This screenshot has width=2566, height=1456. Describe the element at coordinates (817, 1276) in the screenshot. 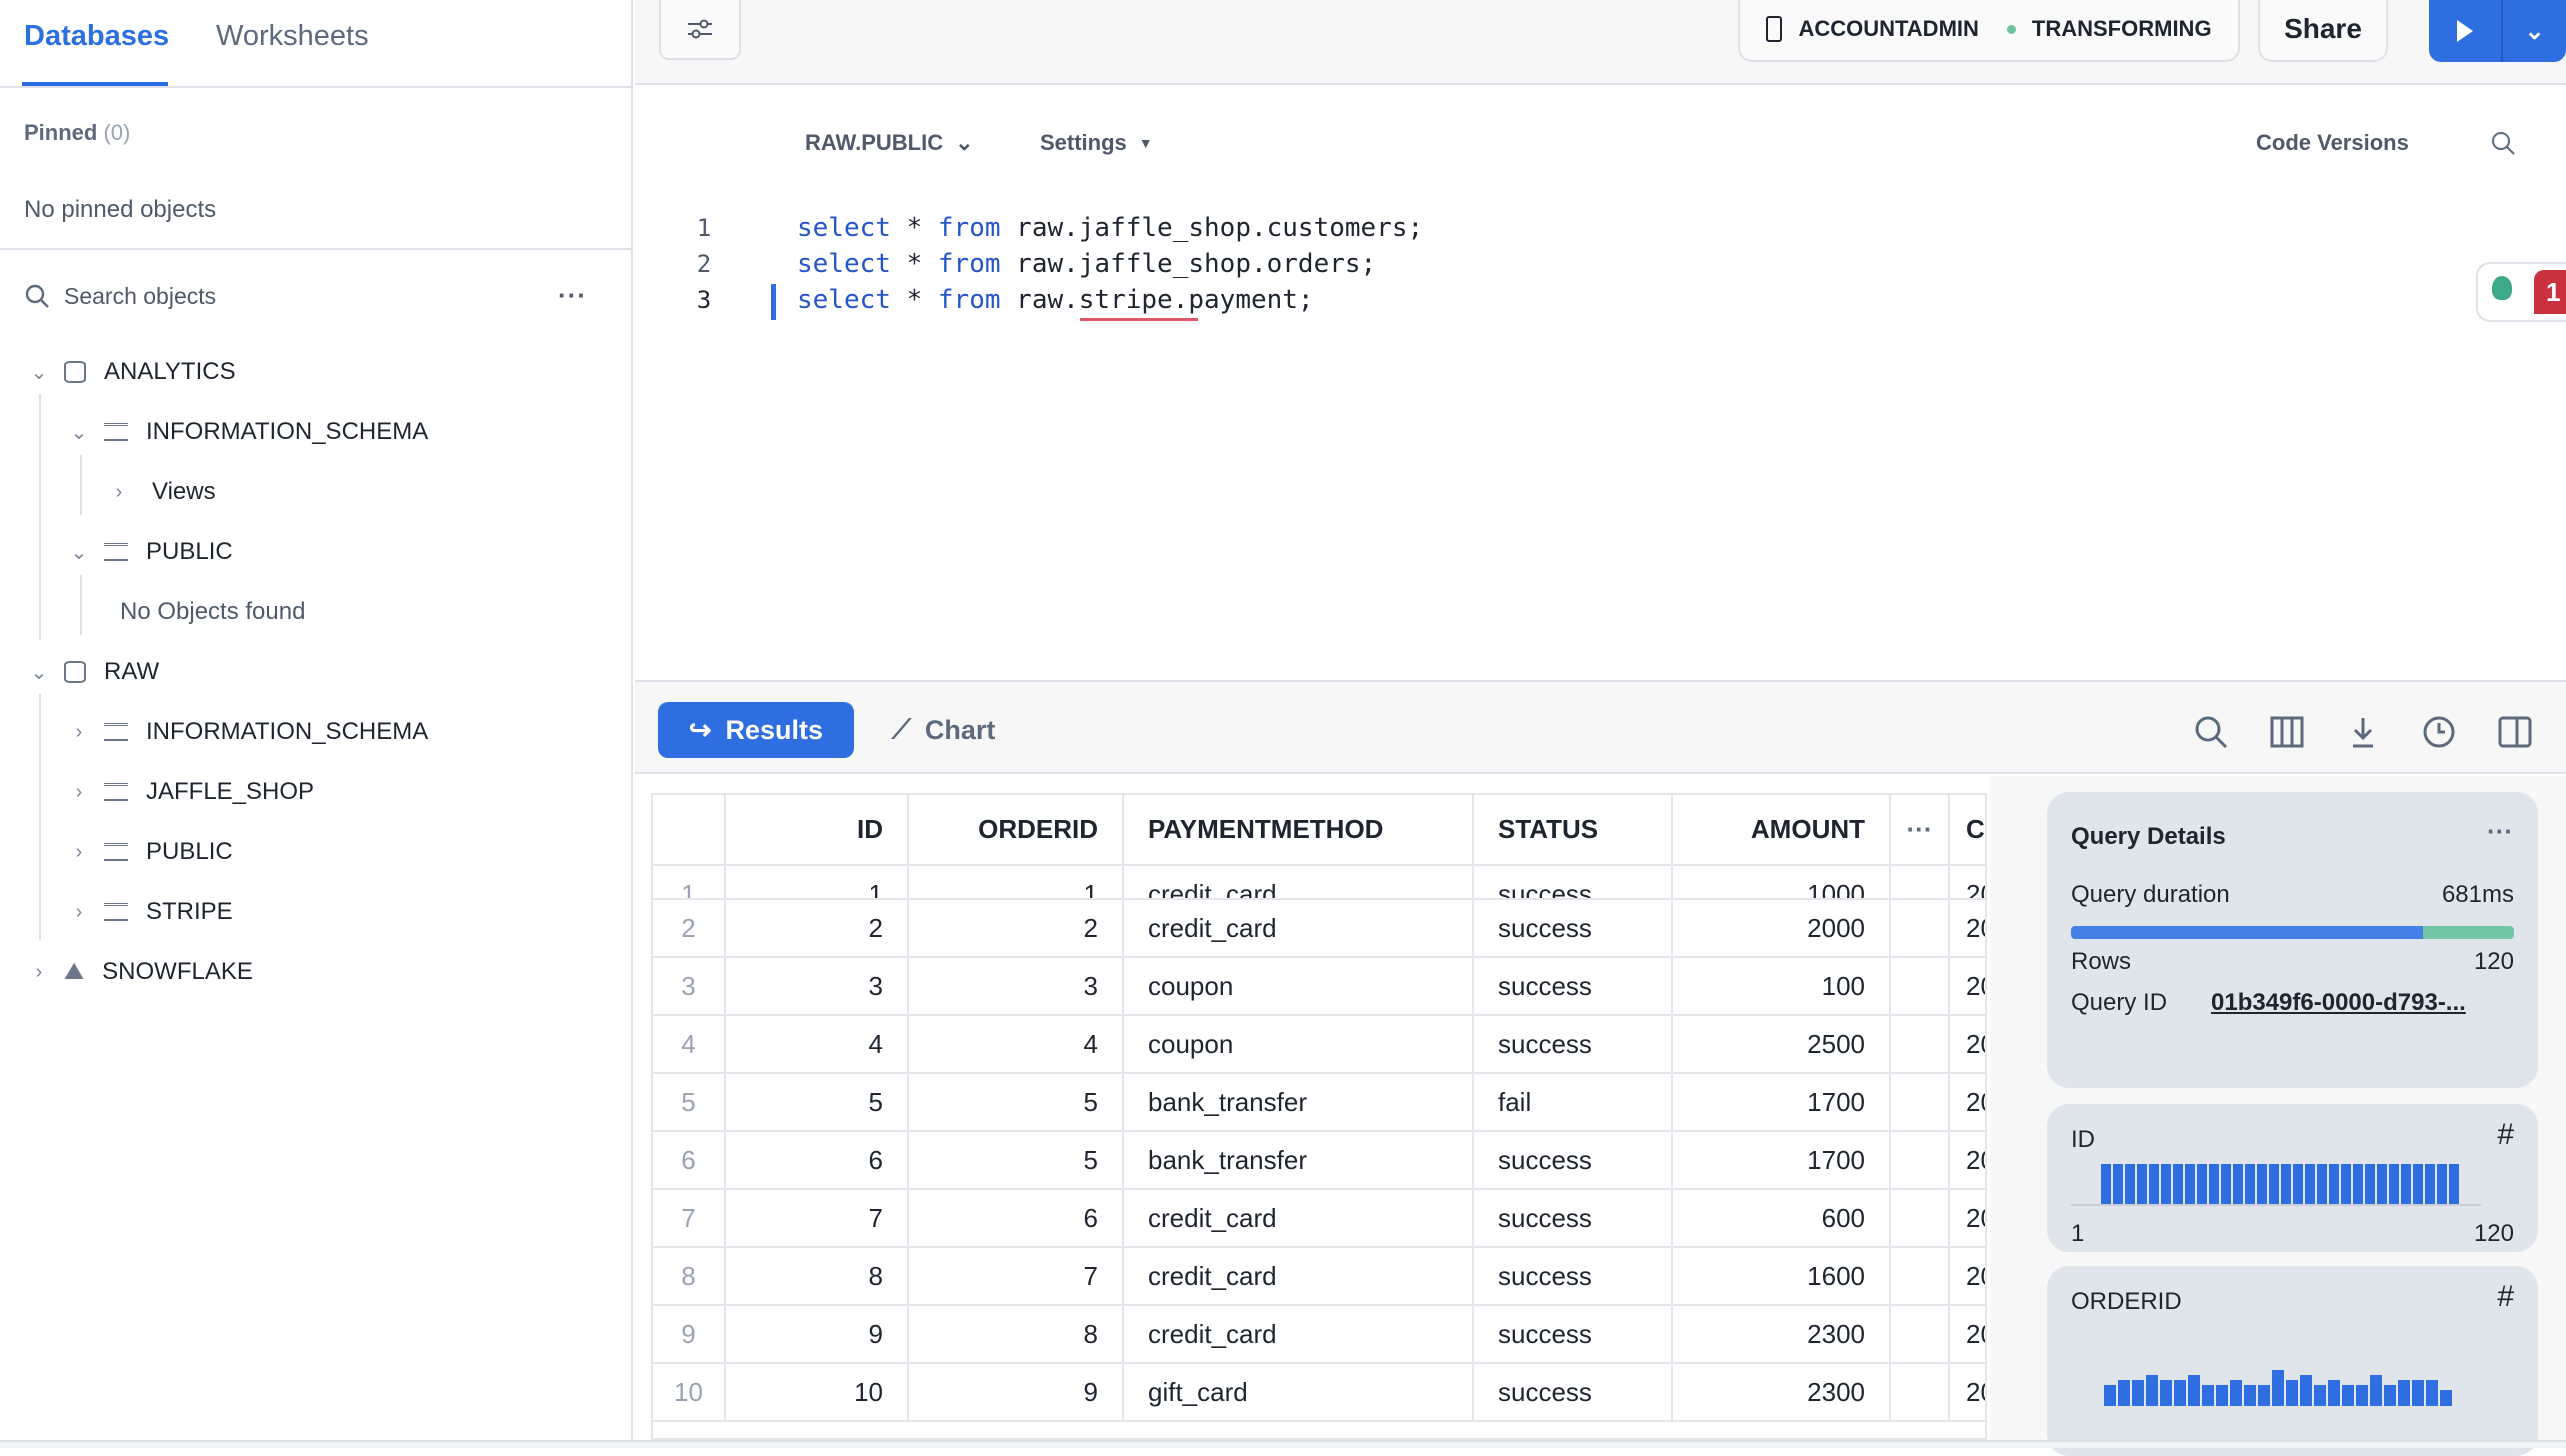

I see `table-cell: 8` at that location.